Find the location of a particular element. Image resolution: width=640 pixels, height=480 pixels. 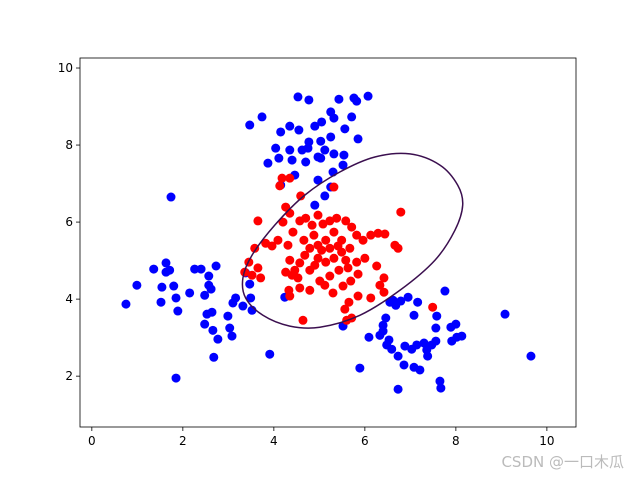

x-tick-label: 8 is located at coordinates (456, 441).